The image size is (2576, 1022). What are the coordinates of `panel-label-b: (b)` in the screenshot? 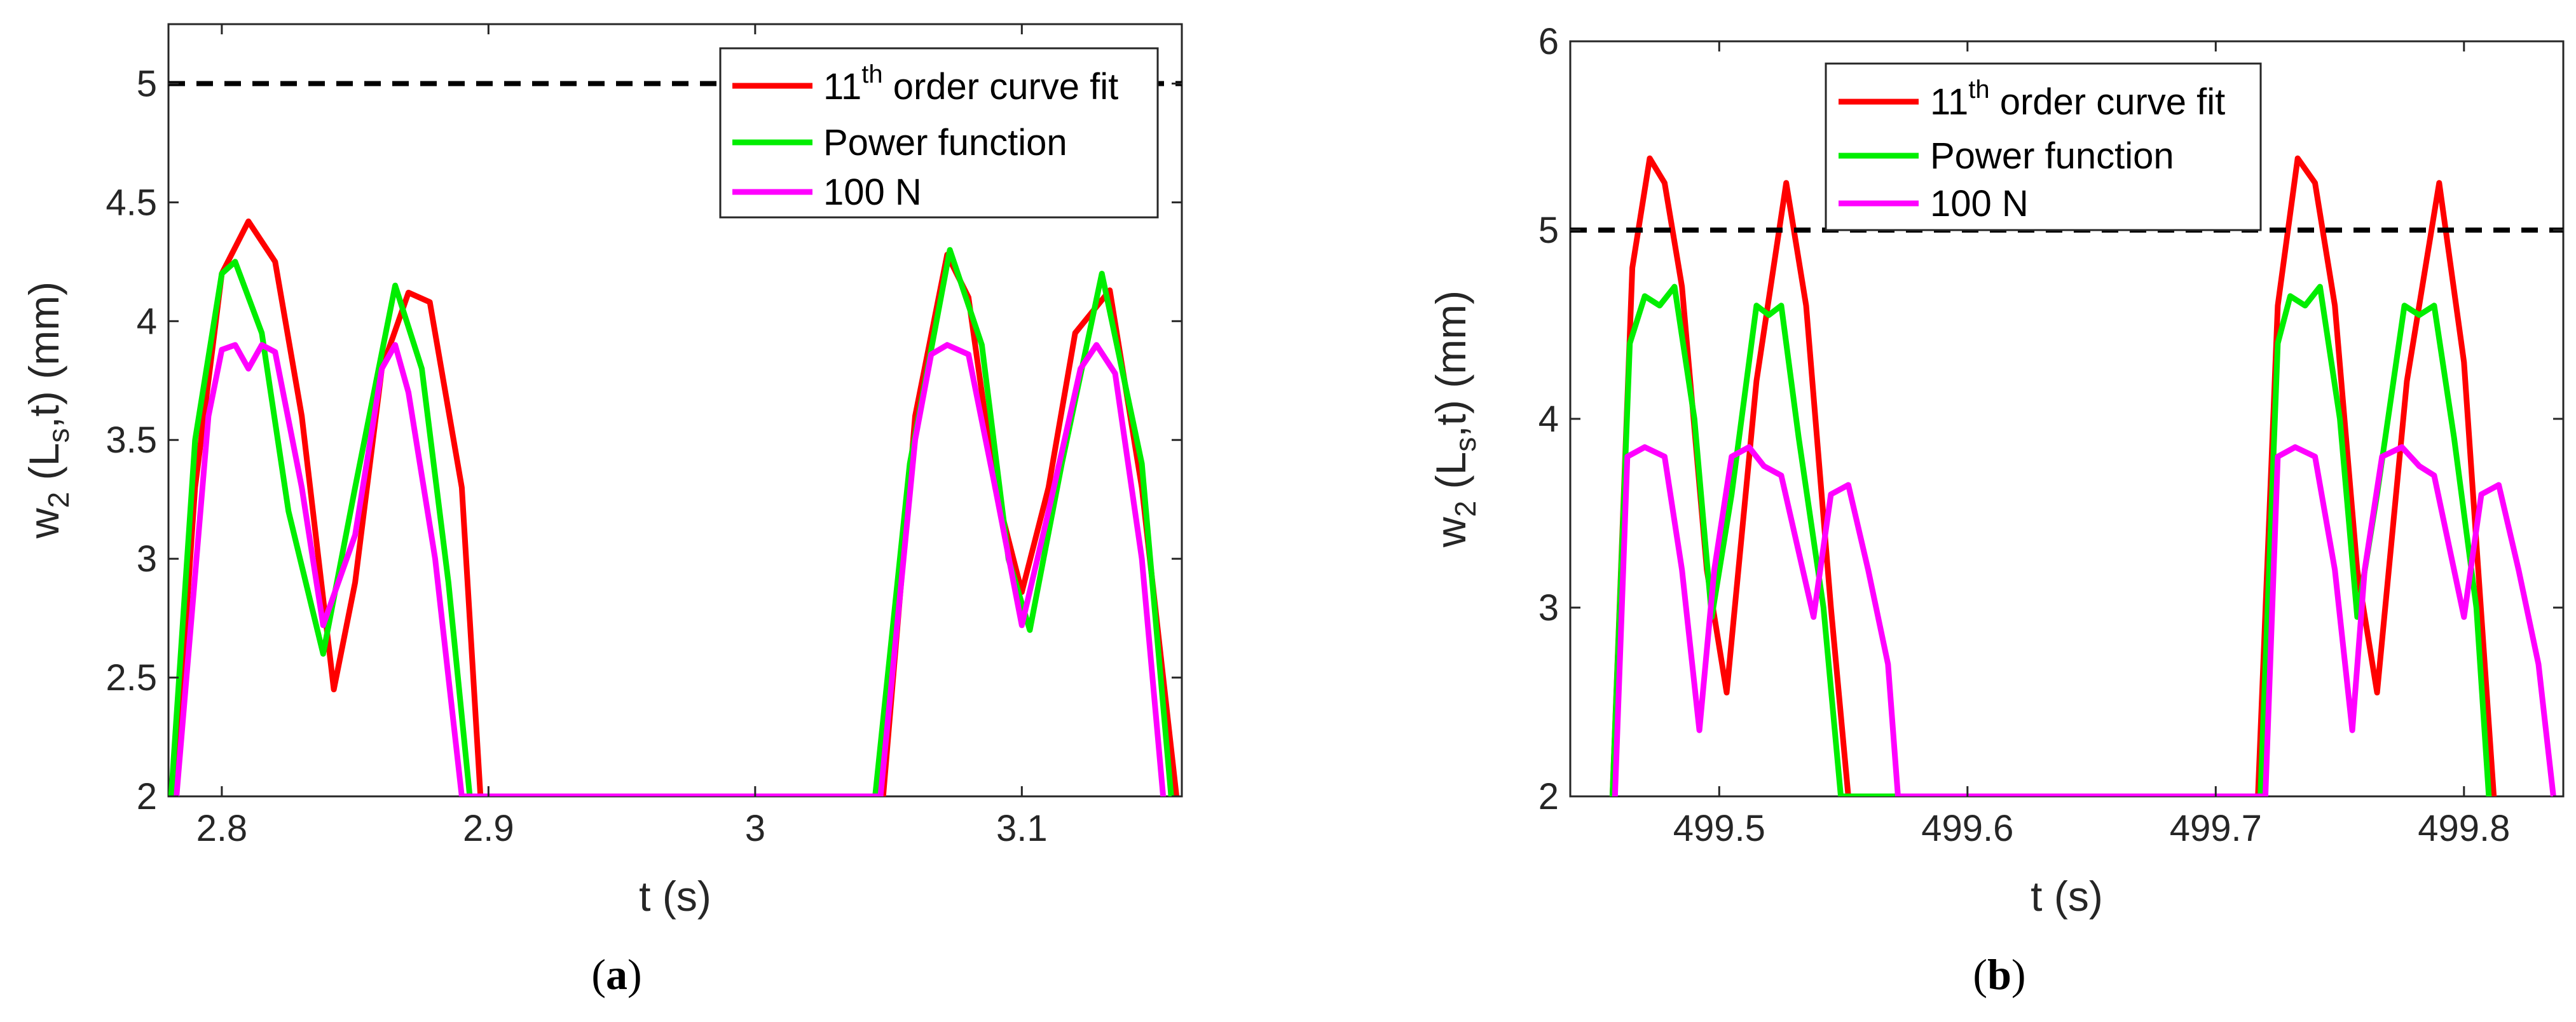 It's located at (1999, 974).